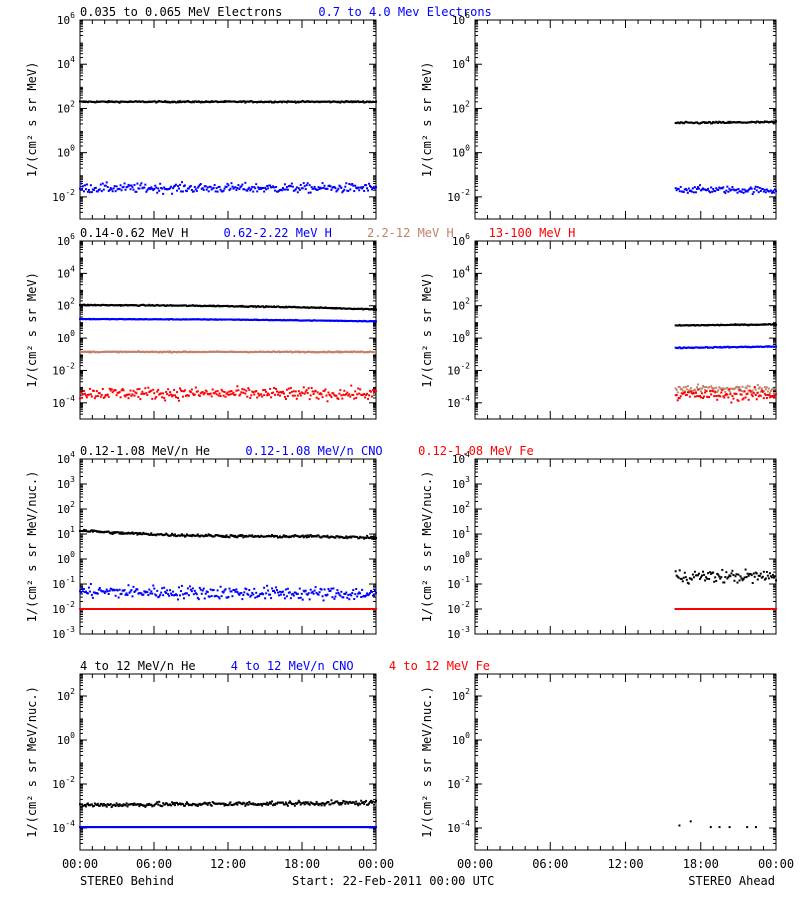 Image resolution: width=800 pixels, height=900 pixels. I want to click on y-axis-label: 1/(cm² s sr MeV), so click(427, 330).